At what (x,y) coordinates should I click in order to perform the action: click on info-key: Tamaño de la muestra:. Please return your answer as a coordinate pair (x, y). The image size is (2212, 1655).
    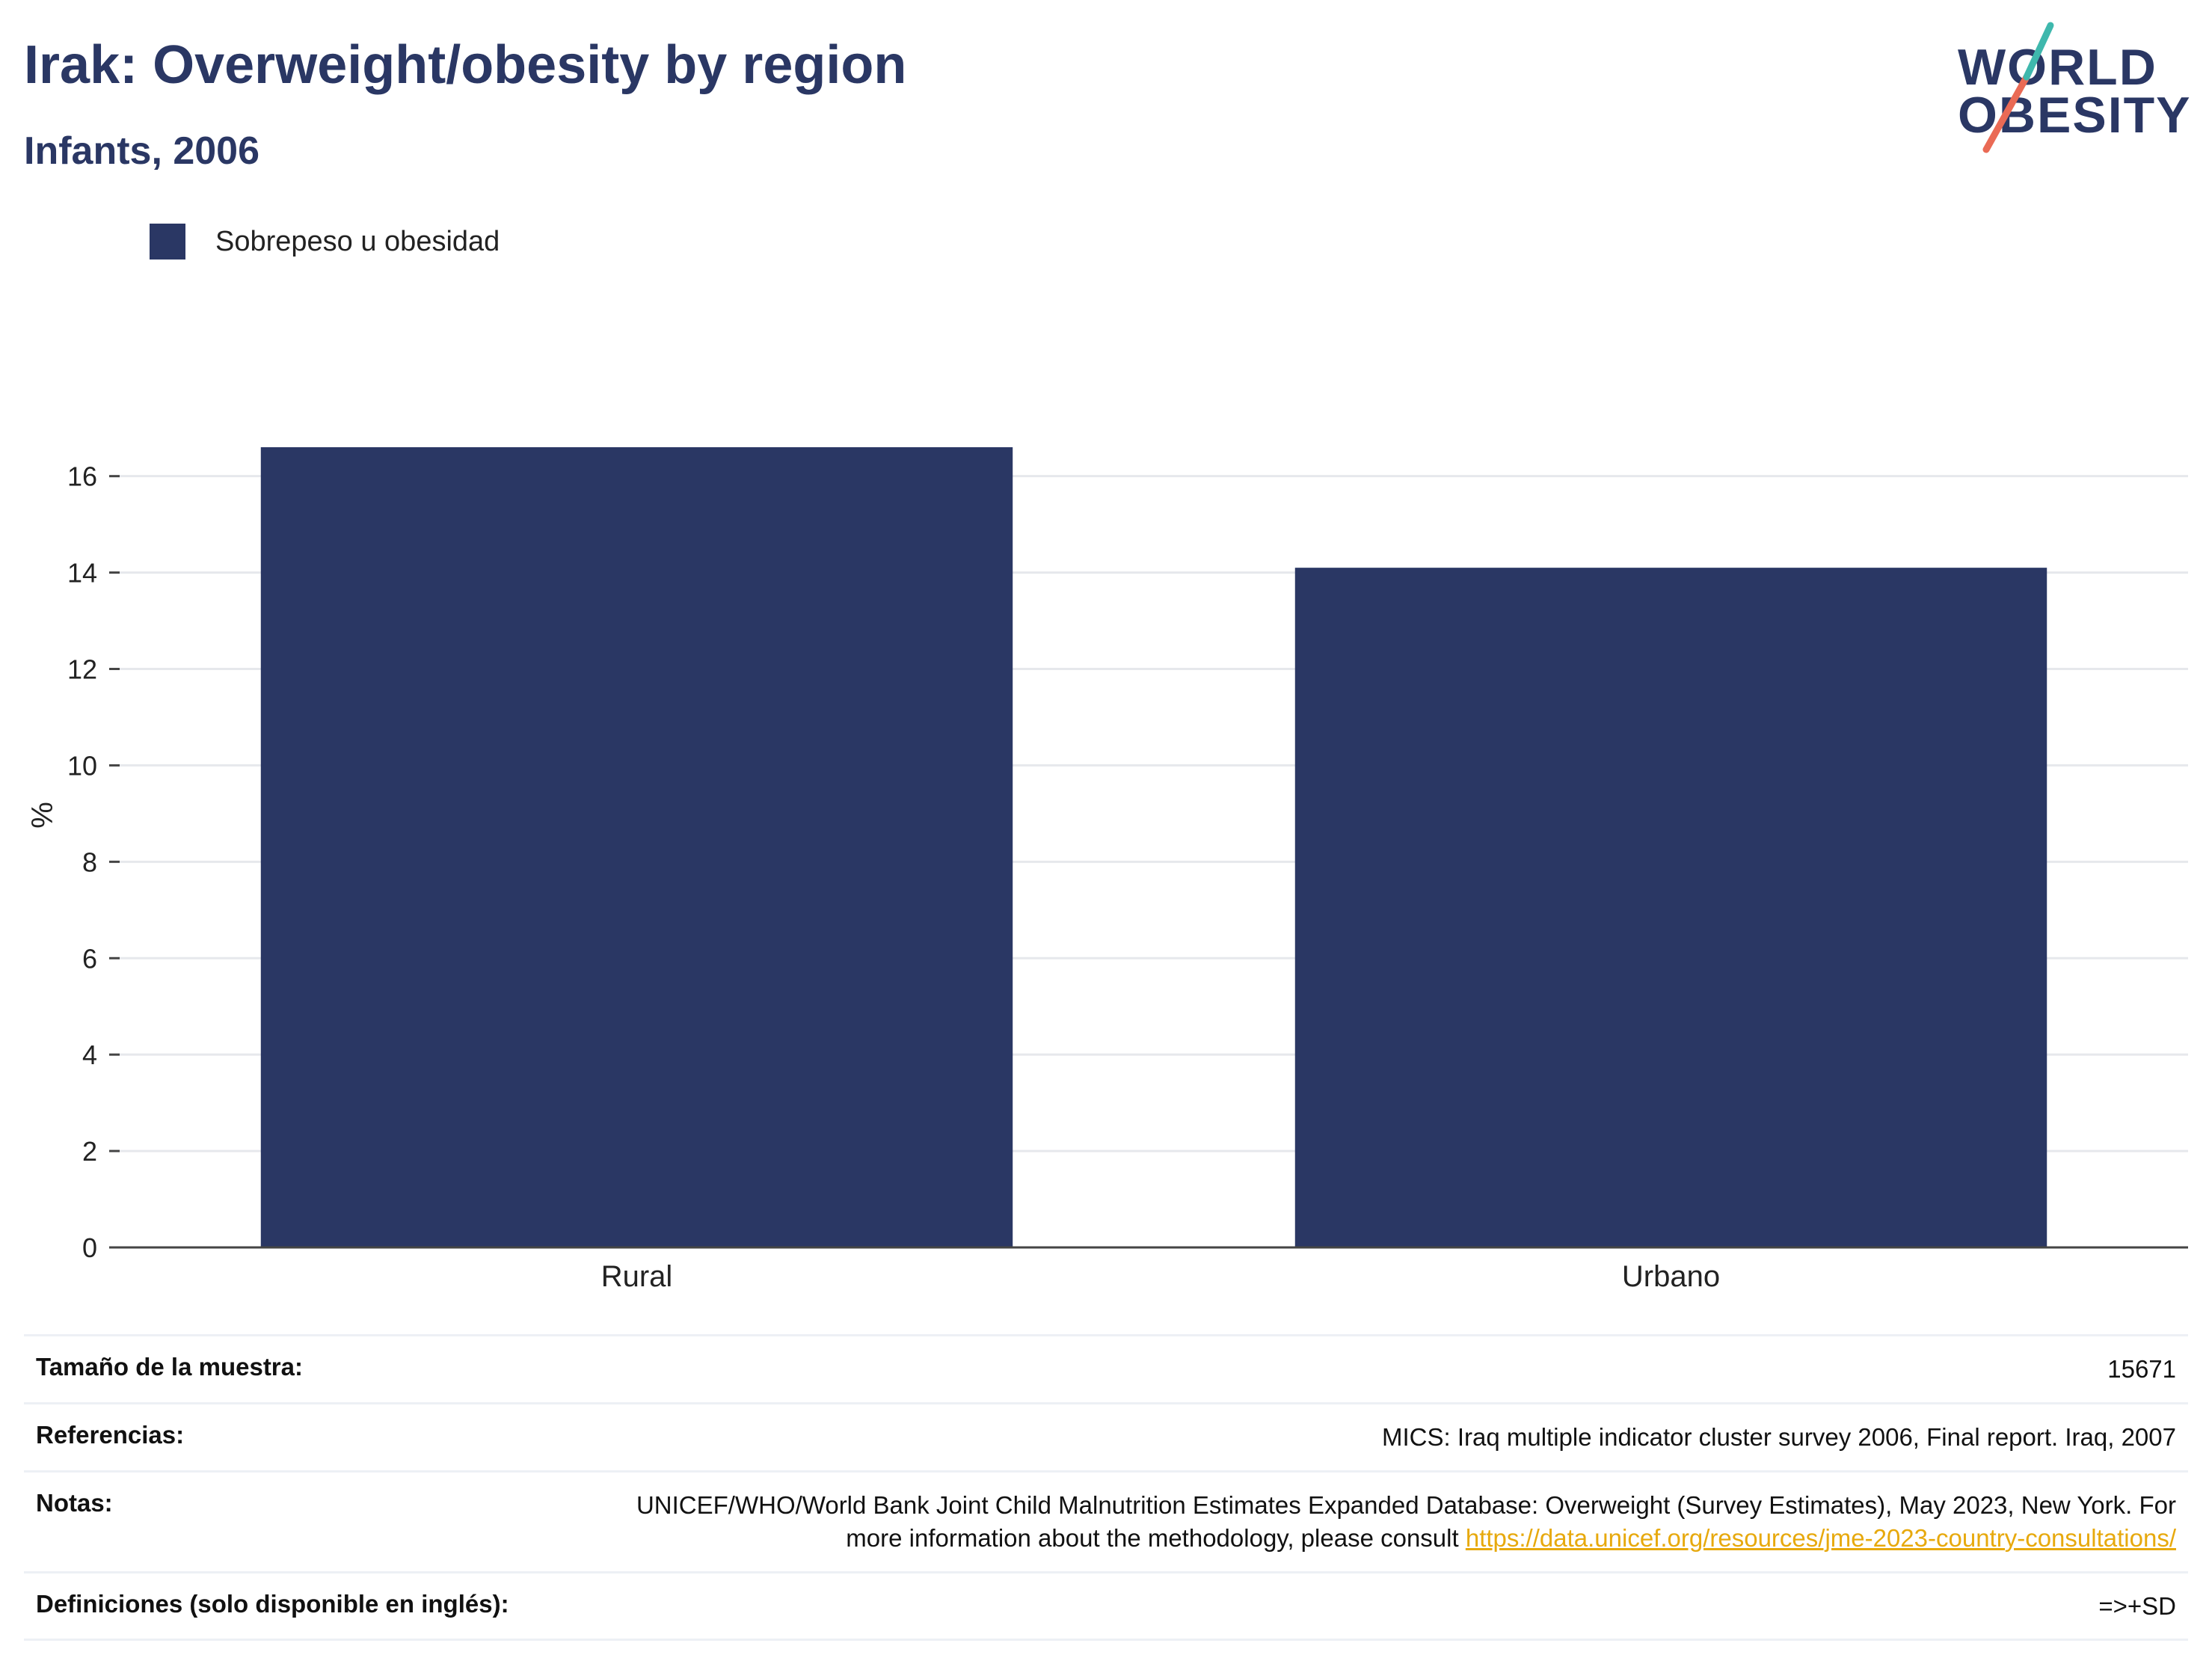
    Looking at the image, I should click on (169, 1367).